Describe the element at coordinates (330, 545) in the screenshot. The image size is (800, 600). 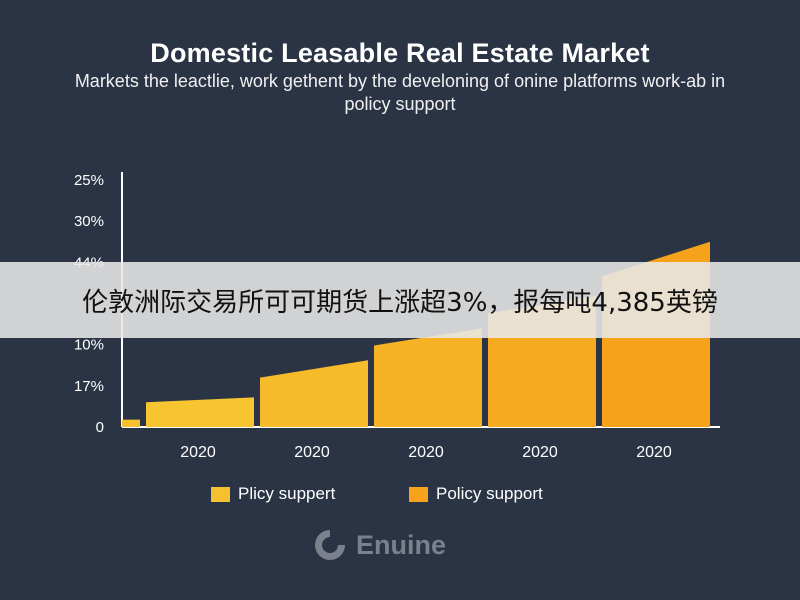
I see `enuine-logo-icon` at that location.